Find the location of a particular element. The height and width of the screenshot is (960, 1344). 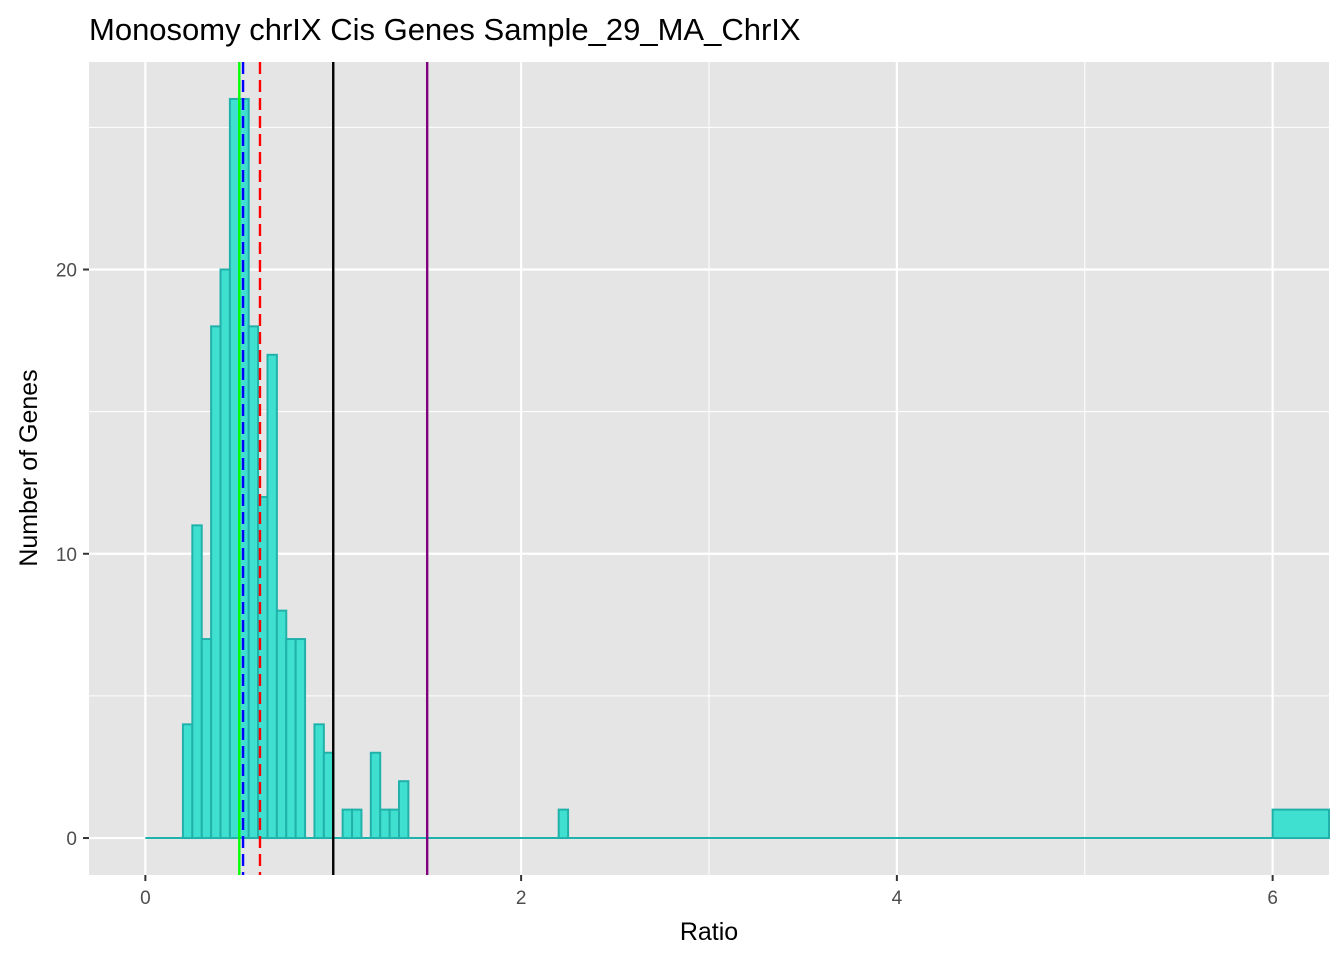

y-tick-label: 20 is located at coordinates (66, 271).